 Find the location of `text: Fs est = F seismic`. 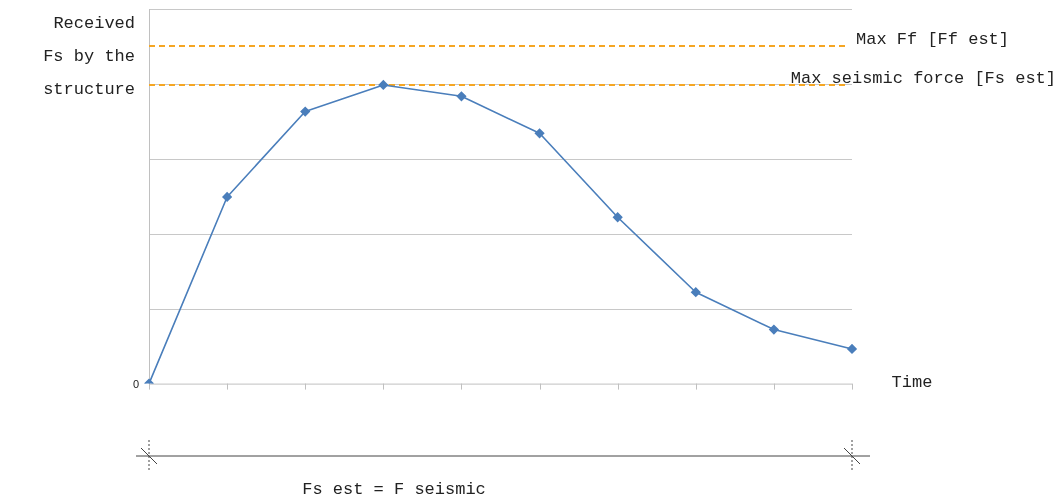

text: Fs est = F seismic is located at coordinates (394, 489).